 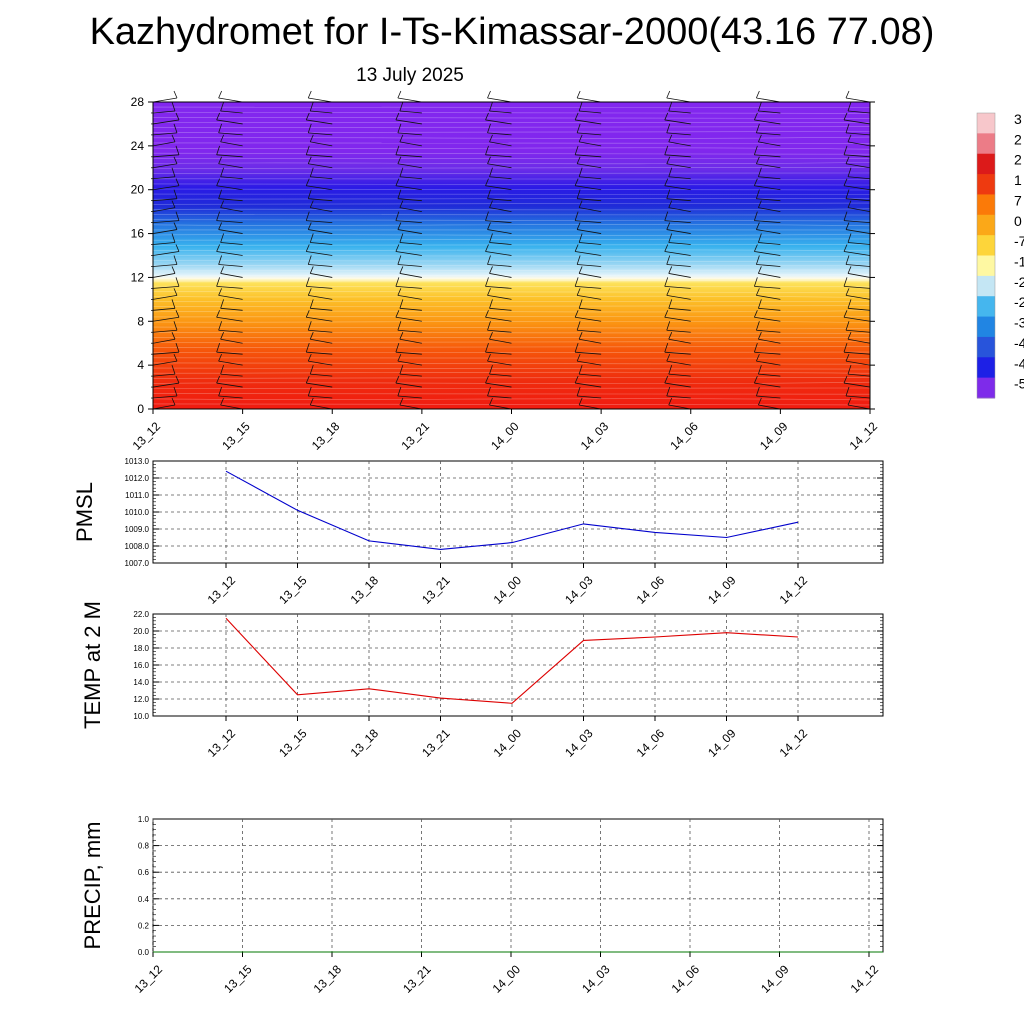 I want to click on panel-x-tick-label: 14_12, so click(x=794, y=743).